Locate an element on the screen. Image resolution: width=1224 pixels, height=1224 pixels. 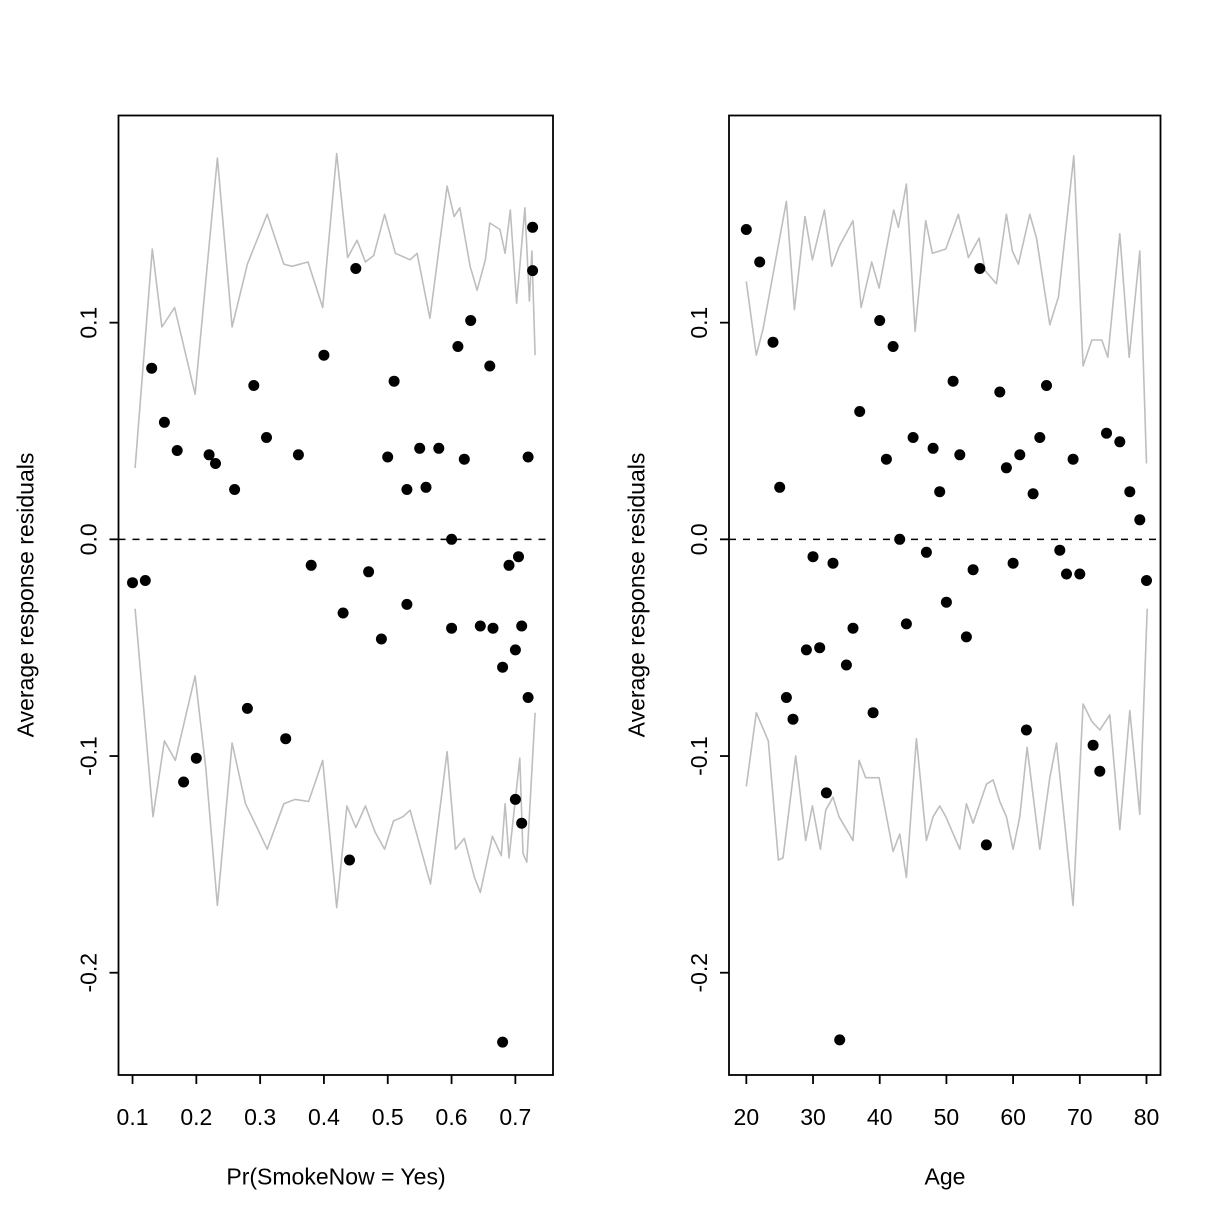
lower-confidence-band-line is located at coordinates (946, 757).